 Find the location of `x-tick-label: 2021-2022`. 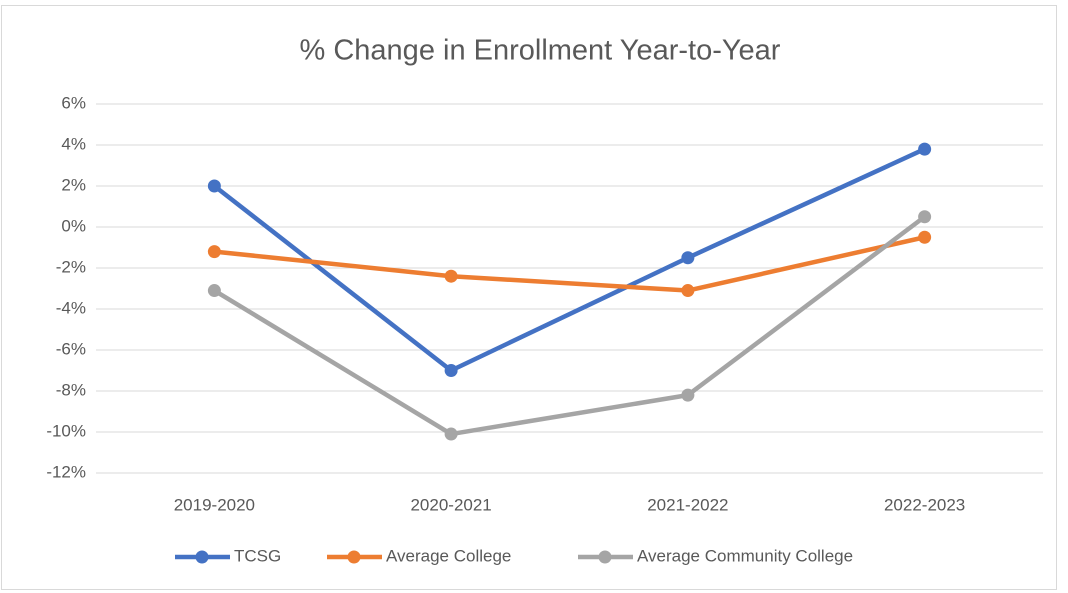

x-tick-label: 2021-2022 is located at coordinates (687, 504).